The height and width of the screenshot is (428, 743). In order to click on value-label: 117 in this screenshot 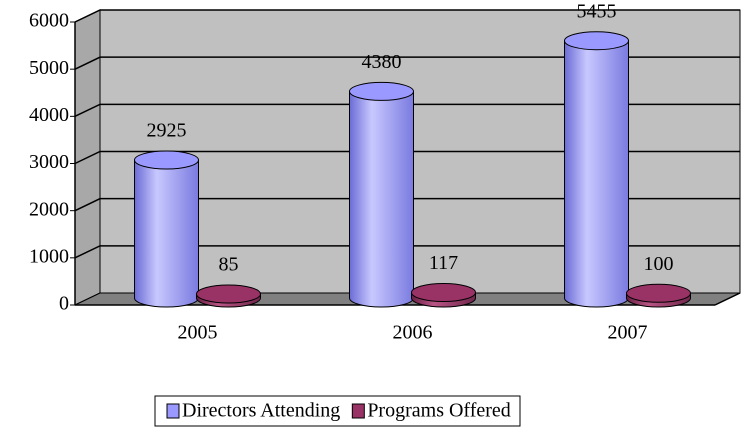, I will do `click(443, 263)`.